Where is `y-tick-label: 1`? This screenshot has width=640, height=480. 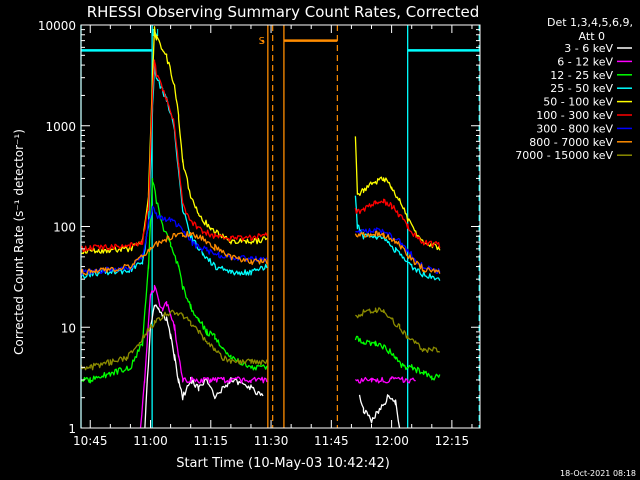
y-tick-label: 1 is located at coordinates (72, 429).